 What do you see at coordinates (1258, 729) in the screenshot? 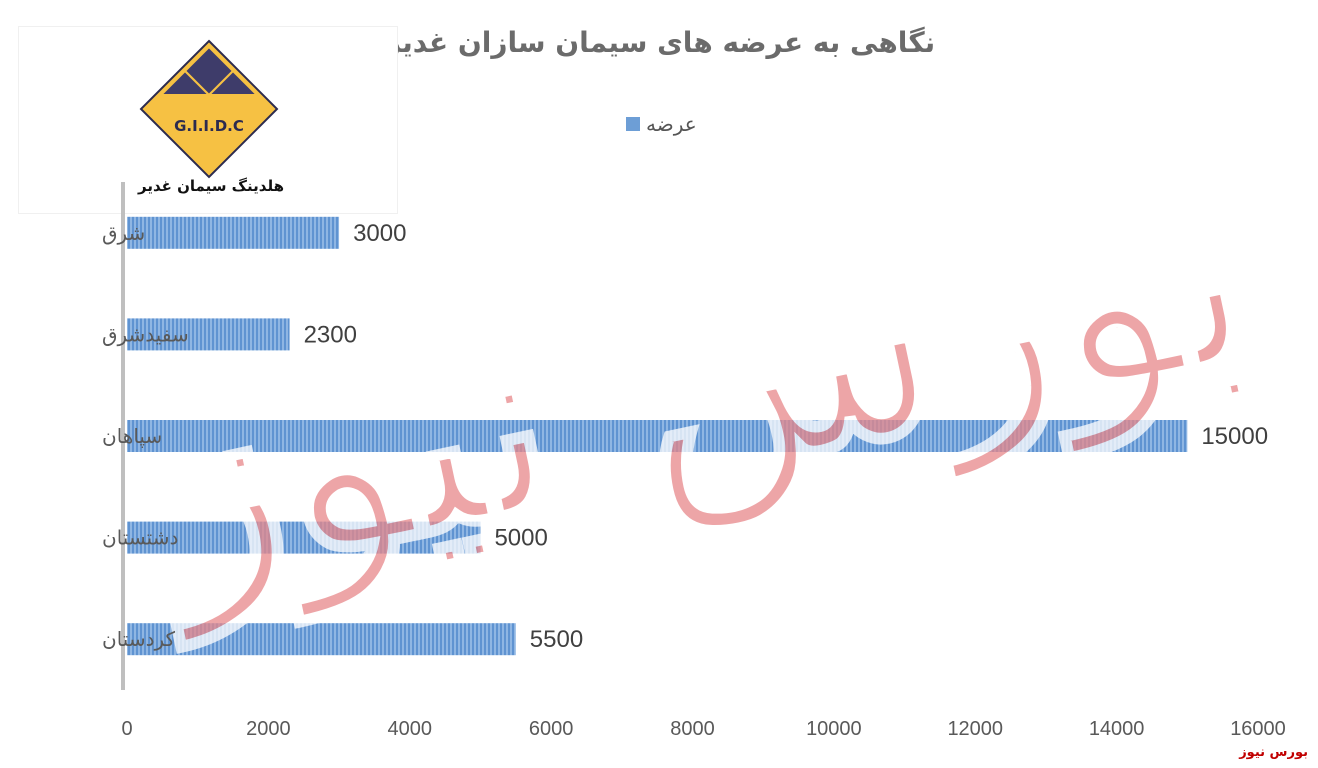
I see `x-tick-label: 16000` at bounding box center [1258, 729].